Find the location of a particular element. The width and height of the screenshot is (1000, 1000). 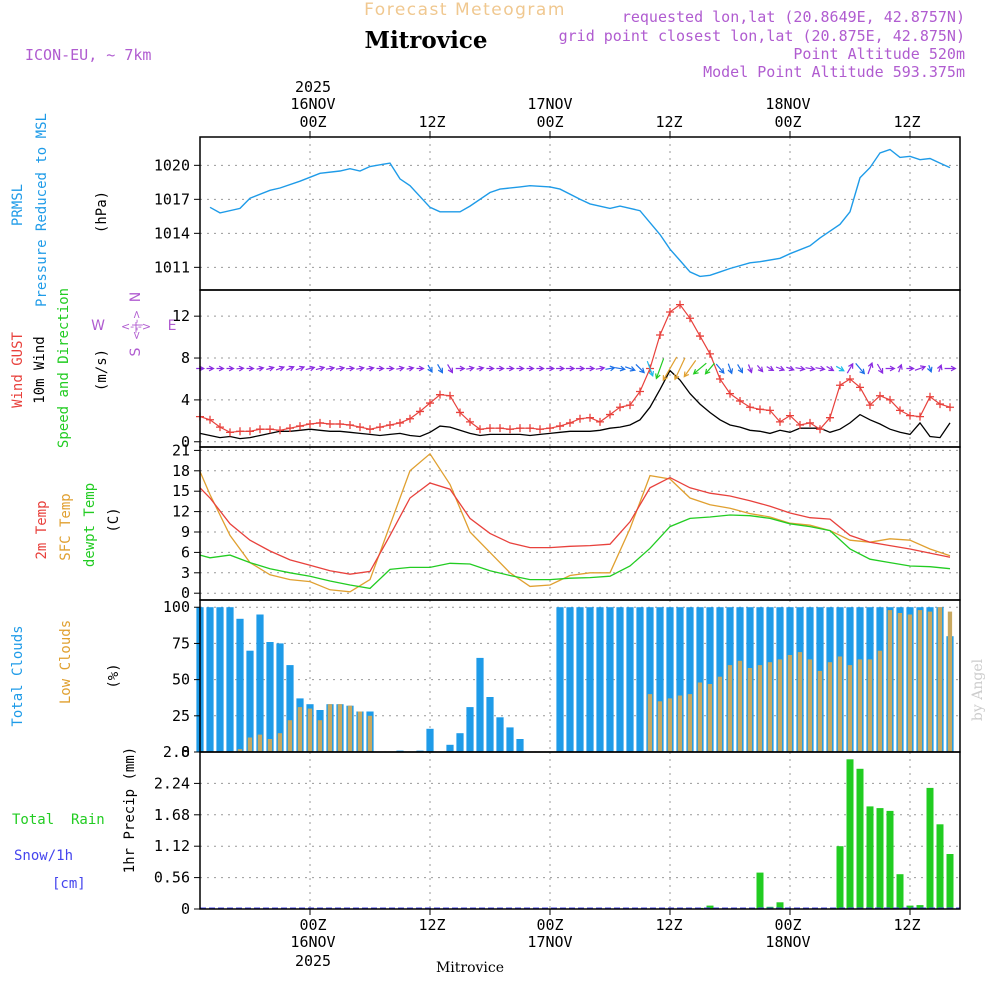

panel-frame is located at coordinates (580, 830).